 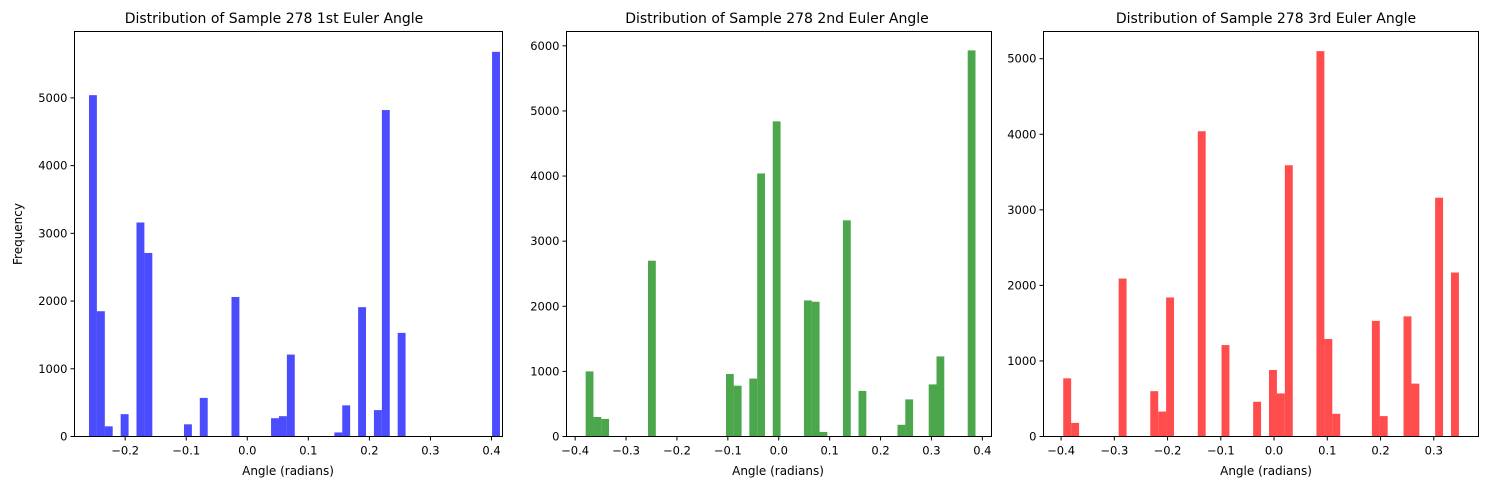 I want to click on y-axis-ticks: 0 1000 2000 3000 4000 5000, so click(x=1025, y=248).